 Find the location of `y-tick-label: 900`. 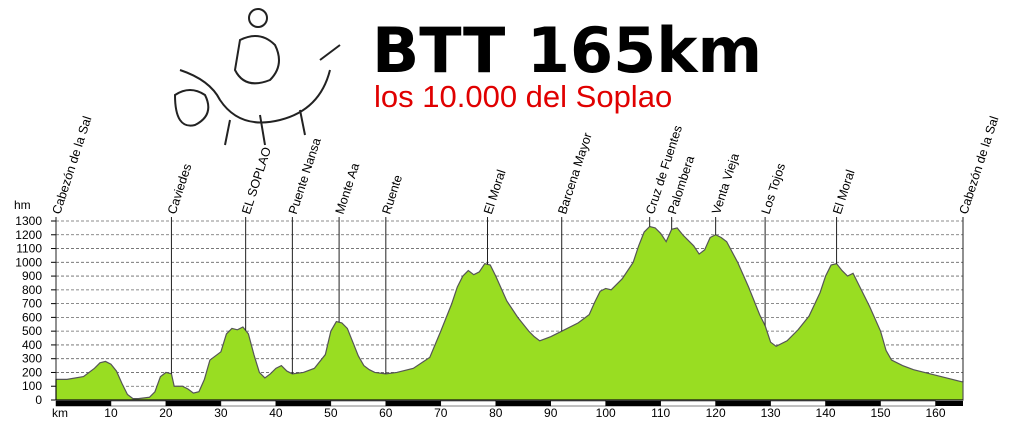

y-tick-label: 900 is located at coordinates (32, 276).